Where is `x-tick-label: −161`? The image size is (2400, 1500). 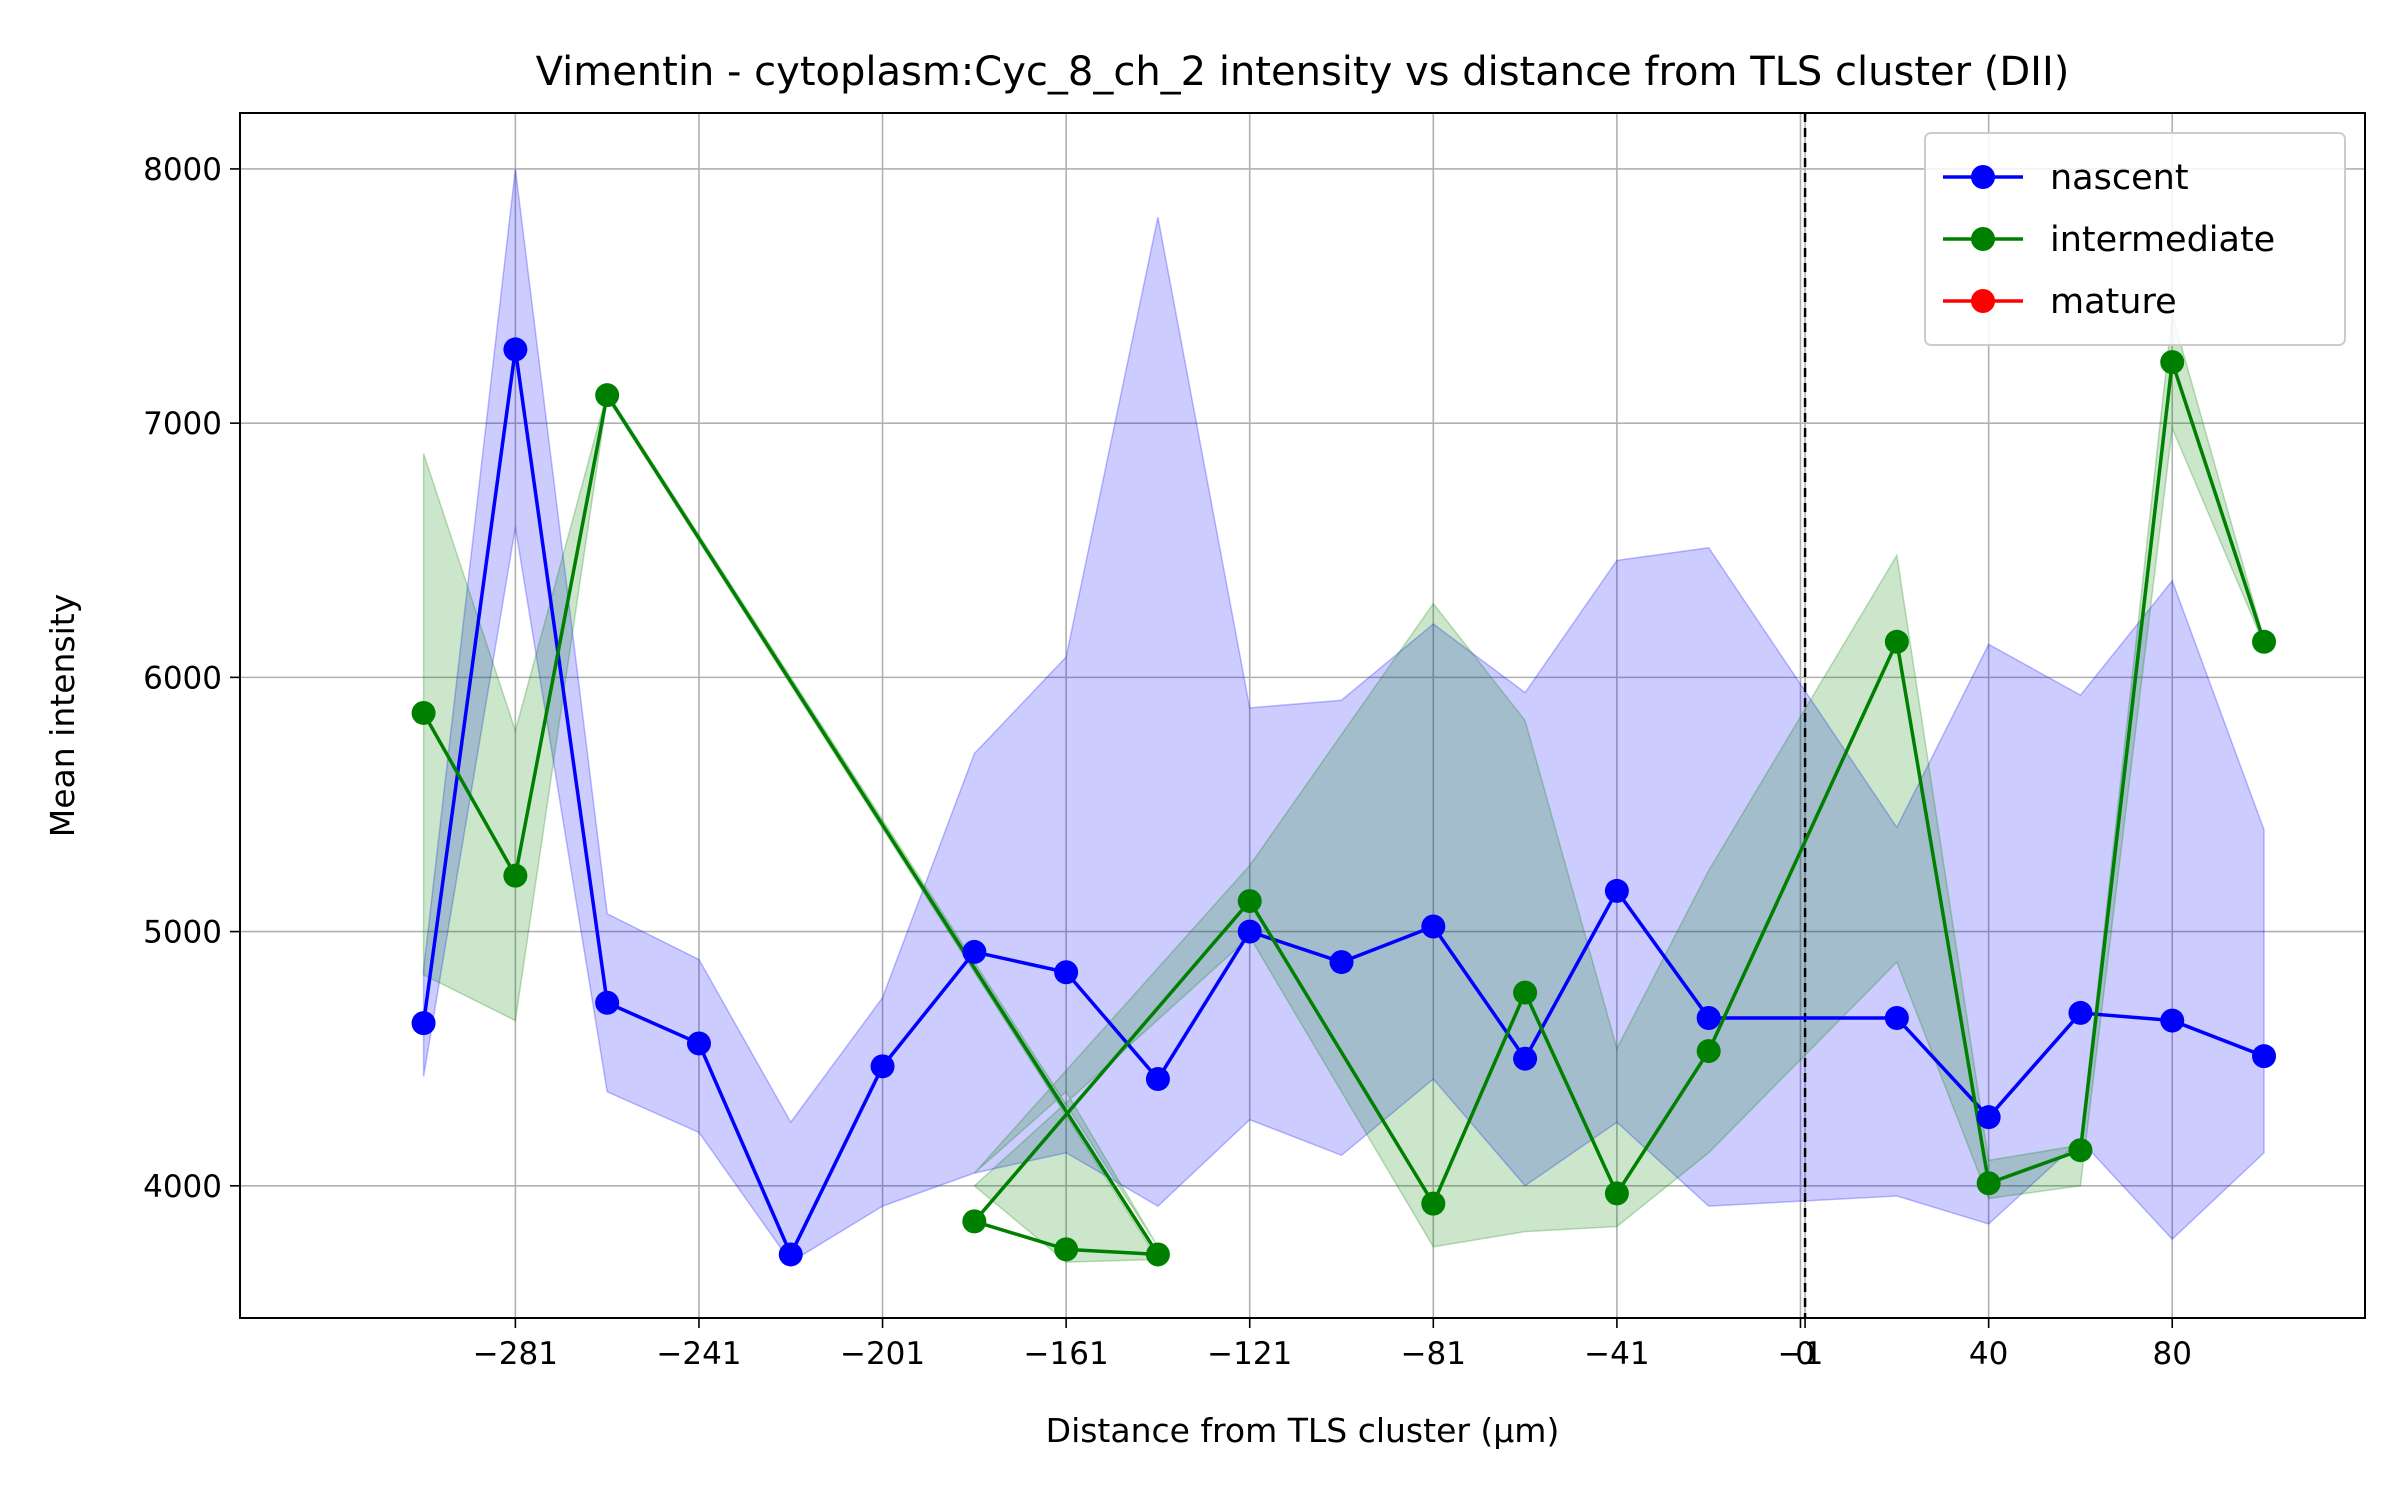 x-tick-label: −161 is located at coordinates (1066, 1354).